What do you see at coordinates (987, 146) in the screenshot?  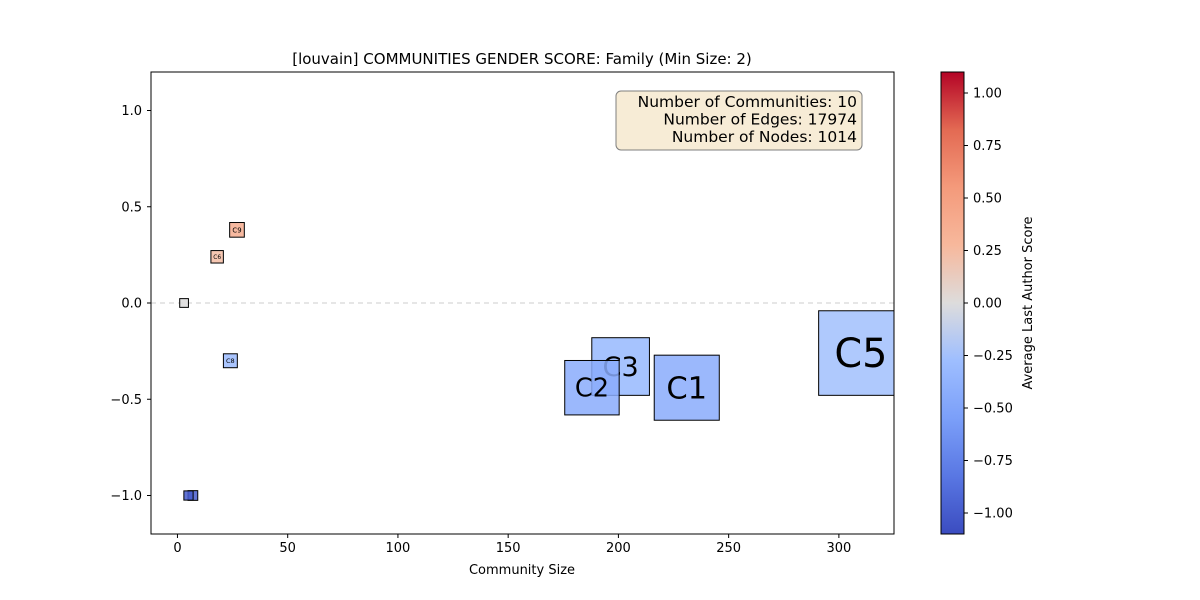 I see `colorbar-tick-label: 0.75` at bounding box center [987, 146].